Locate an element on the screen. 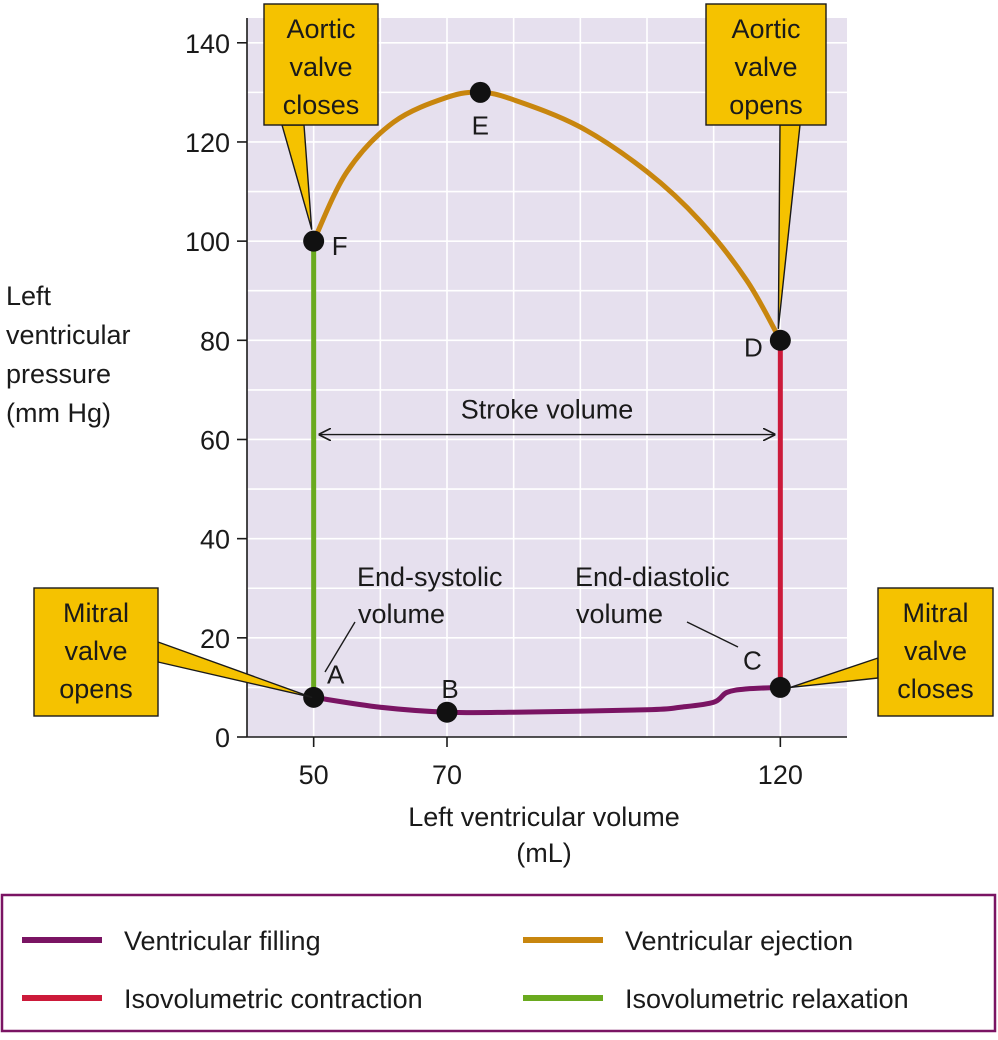 This screenshot has height=1040, width=998. point-d is located at coordinates (780, 340).